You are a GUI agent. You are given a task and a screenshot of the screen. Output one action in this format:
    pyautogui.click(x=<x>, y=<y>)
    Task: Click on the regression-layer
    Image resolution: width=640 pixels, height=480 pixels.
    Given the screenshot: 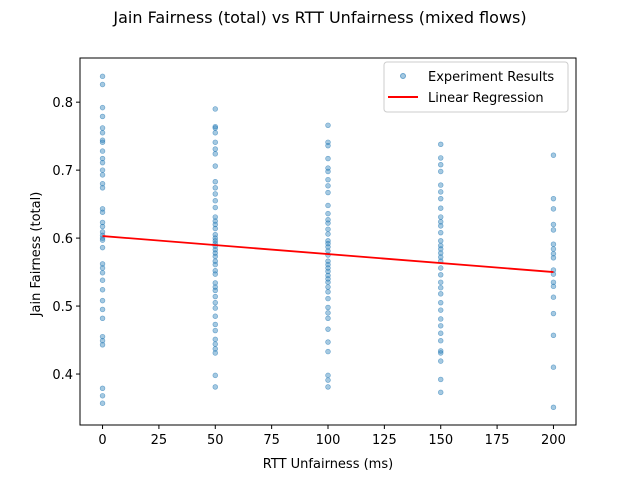 What is the action you would take?
    pyautogui.click(x=328, y=254)
    